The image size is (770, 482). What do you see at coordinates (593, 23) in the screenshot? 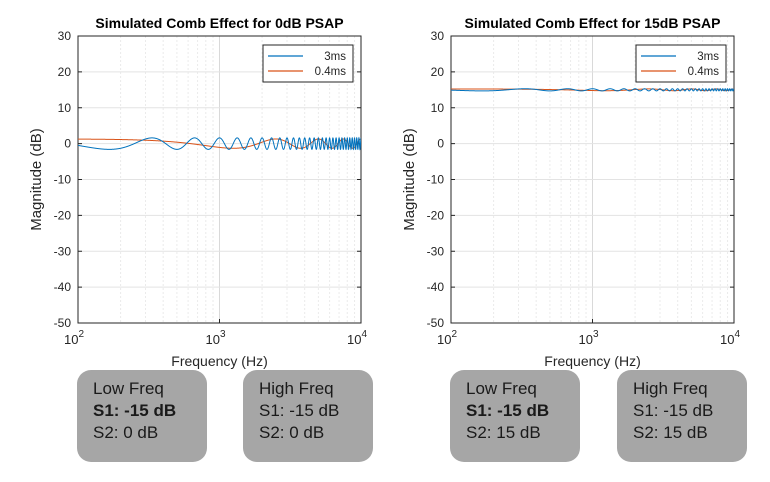
I see `chart-title: Simulated Comb Effect for 15dB PSAP` at bounding box center [593, 23].